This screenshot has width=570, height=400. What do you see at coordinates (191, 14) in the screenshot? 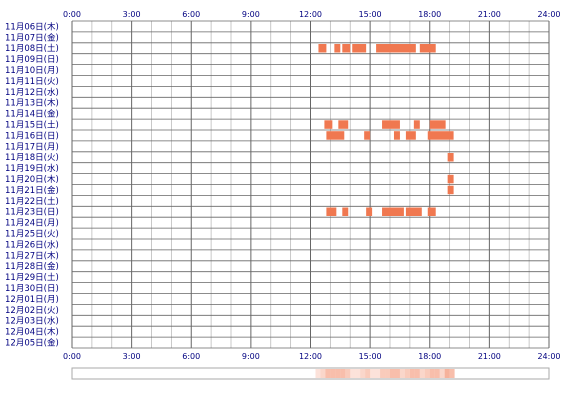
I see `top-tick-label: 6:00` at bounding box center [191, 14].